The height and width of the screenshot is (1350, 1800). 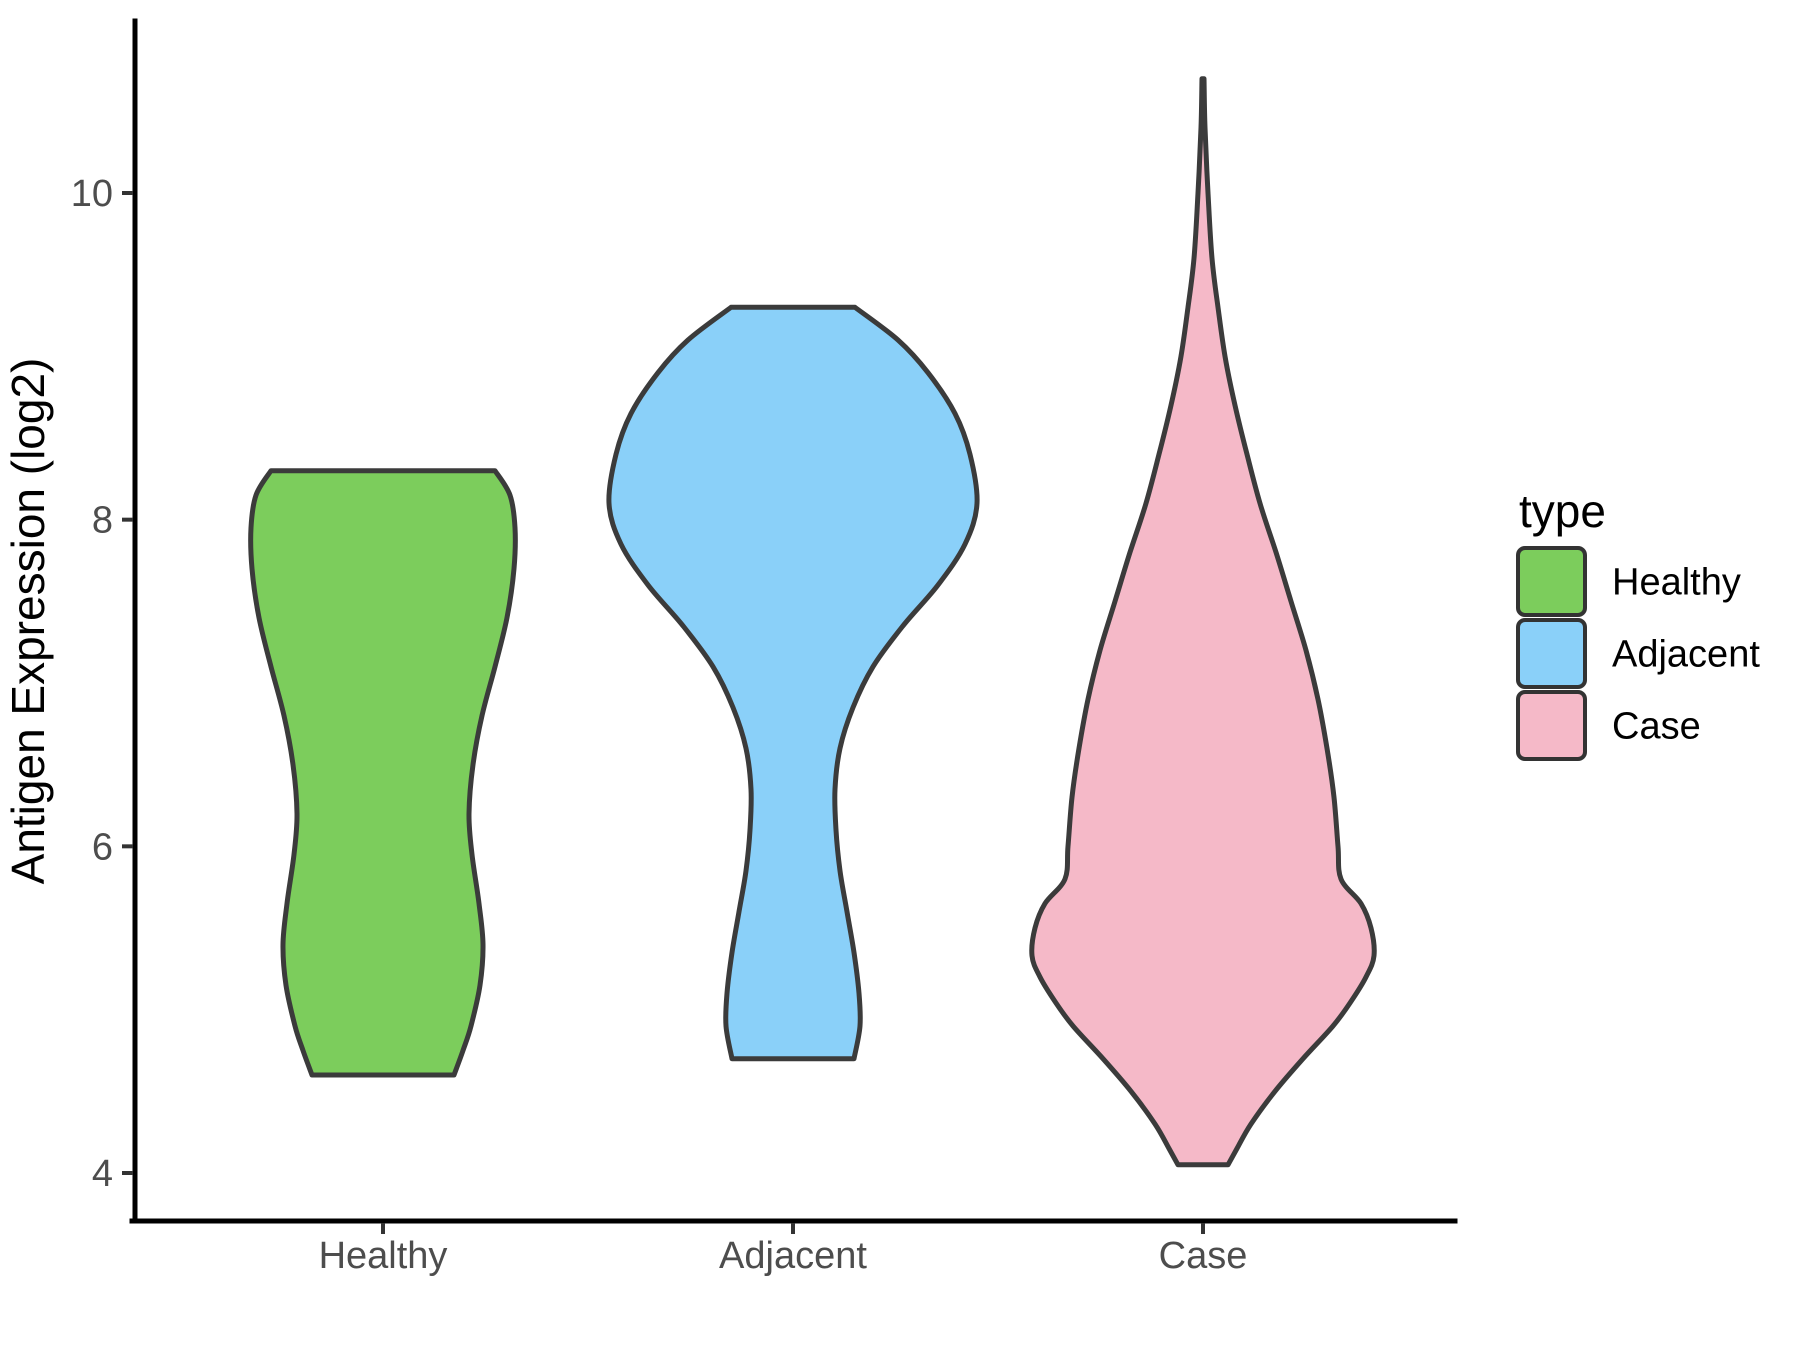 I want to click on violin-healthy, so click(x=383, y=773).